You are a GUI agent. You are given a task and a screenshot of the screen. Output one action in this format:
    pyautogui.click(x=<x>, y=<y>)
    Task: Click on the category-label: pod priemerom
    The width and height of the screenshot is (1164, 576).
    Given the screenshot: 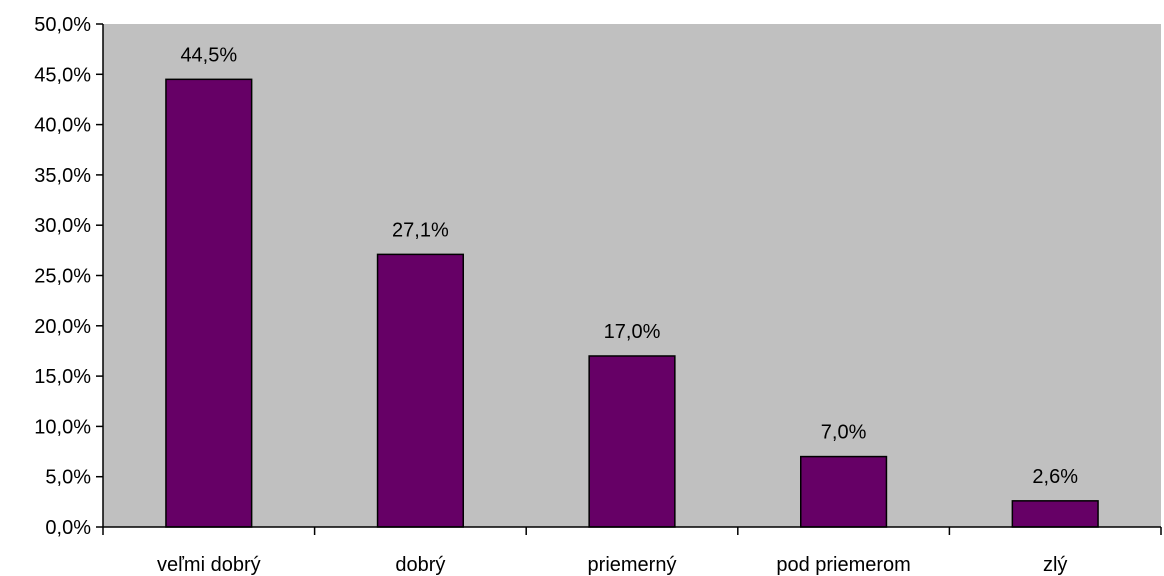 What is the action you would take?
    pyautogui.click(x=843, y=565)
    